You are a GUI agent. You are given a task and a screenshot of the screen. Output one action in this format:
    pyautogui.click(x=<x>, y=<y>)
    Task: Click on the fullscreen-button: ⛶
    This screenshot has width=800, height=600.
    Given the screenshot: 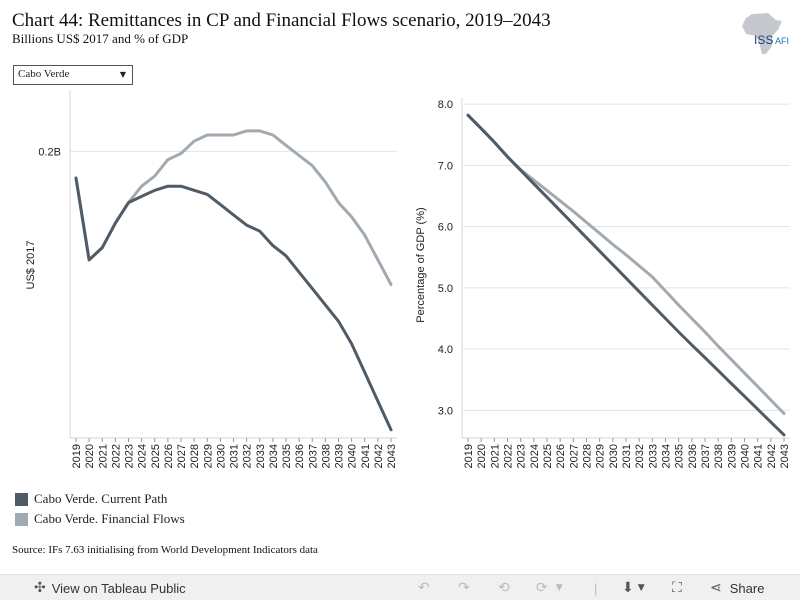 What is the action you would take?
    pyautogui.click(x=677, y=588)
    